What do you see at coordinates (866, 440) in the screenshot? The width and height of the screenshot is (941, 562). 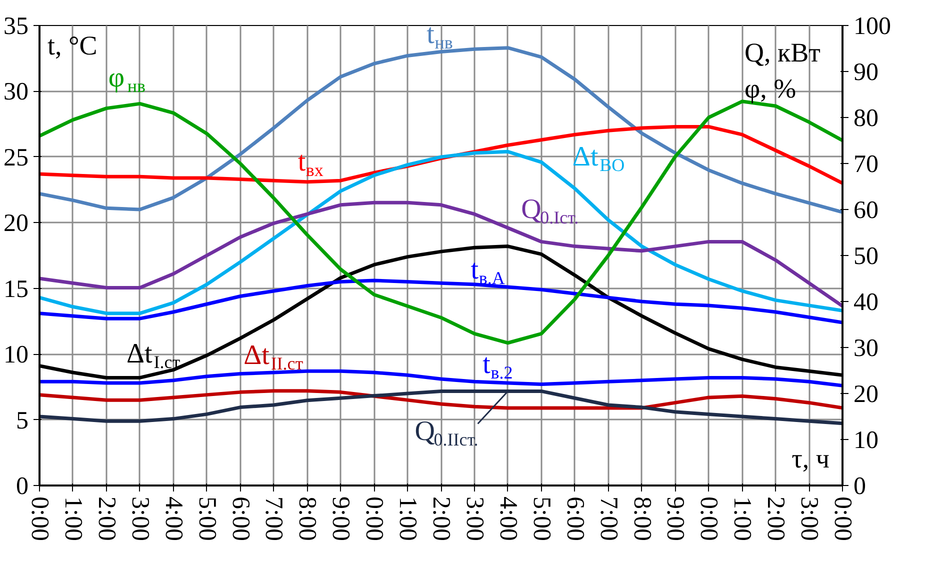 I see `y2-tick-label: 10` at bounding box center [866, 440].